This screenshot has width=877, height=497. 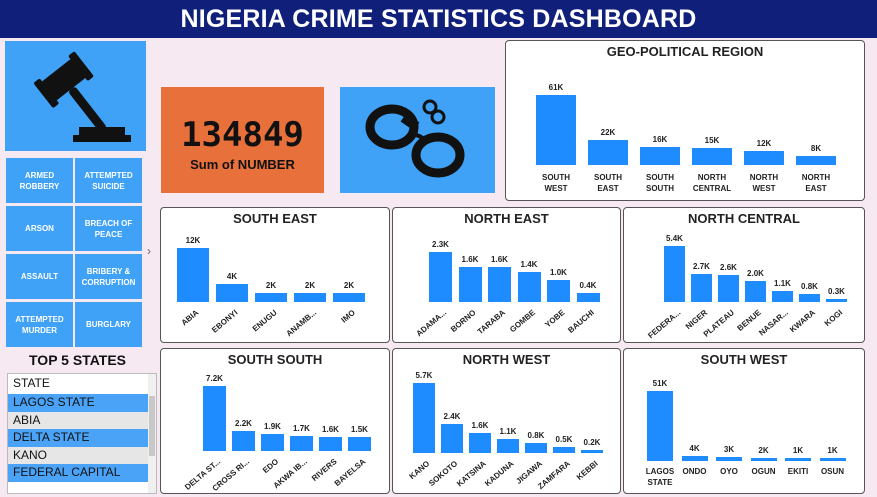 I want to click on slicer-arson: ARSON, so click(x=39, y=228).